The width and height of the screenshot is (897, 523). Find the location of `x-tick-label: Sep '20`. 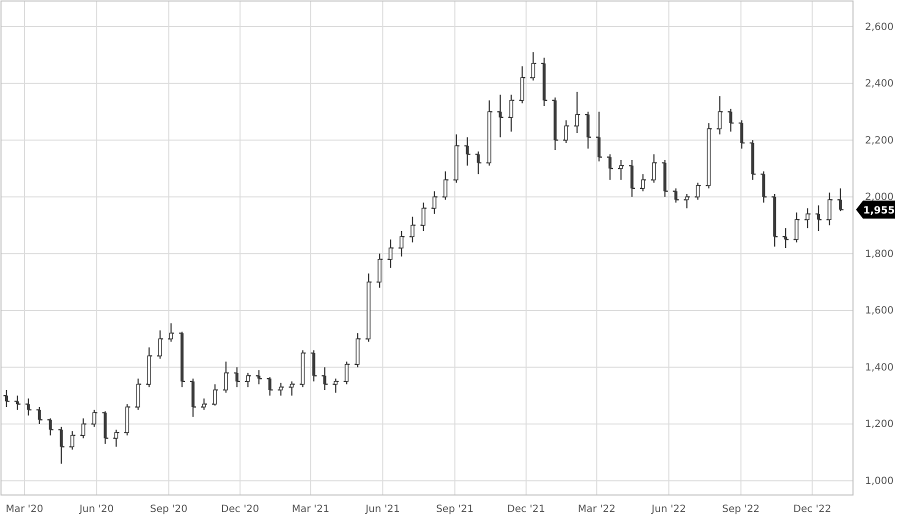

x-tick-label: Sep '20 is located at coordinates (169, 510).